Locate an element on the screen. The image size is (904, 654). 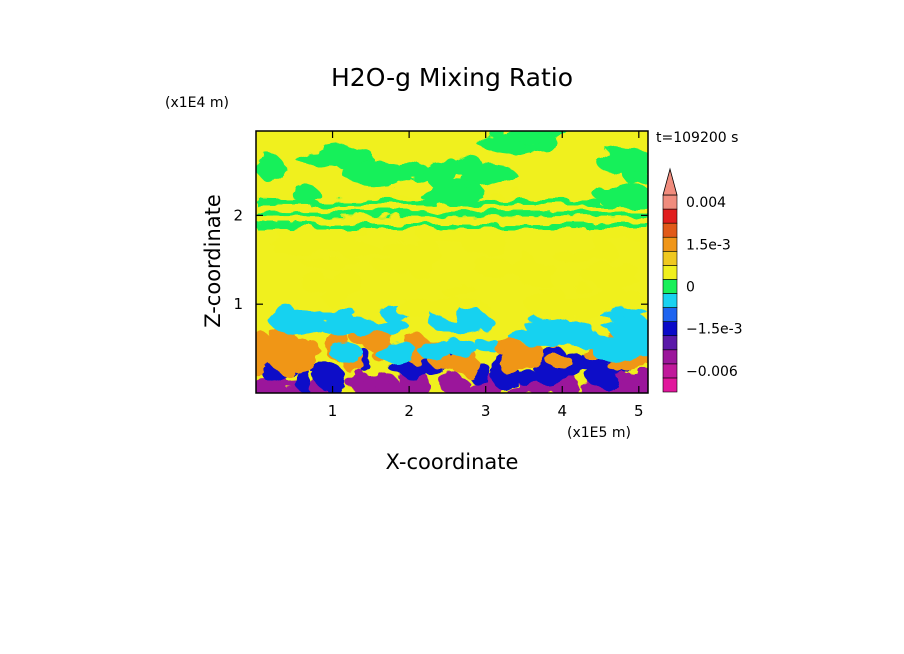
y-unit-label: (x1E4 m) is located at coordinates (197, 103).